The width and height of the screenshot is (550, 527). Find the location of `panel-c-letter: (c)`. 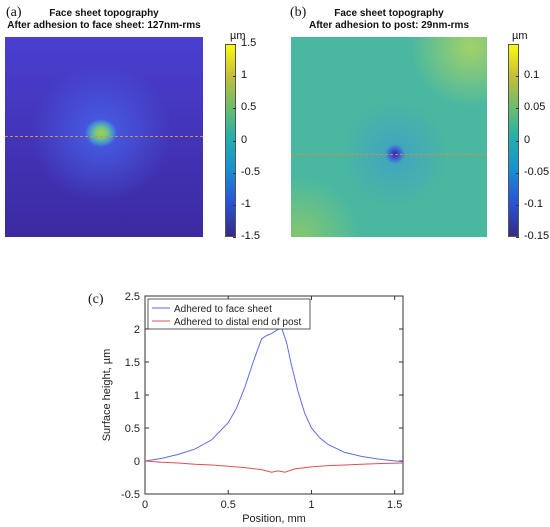

panel-c-letter: (c) is located at coordinates (96, 299).